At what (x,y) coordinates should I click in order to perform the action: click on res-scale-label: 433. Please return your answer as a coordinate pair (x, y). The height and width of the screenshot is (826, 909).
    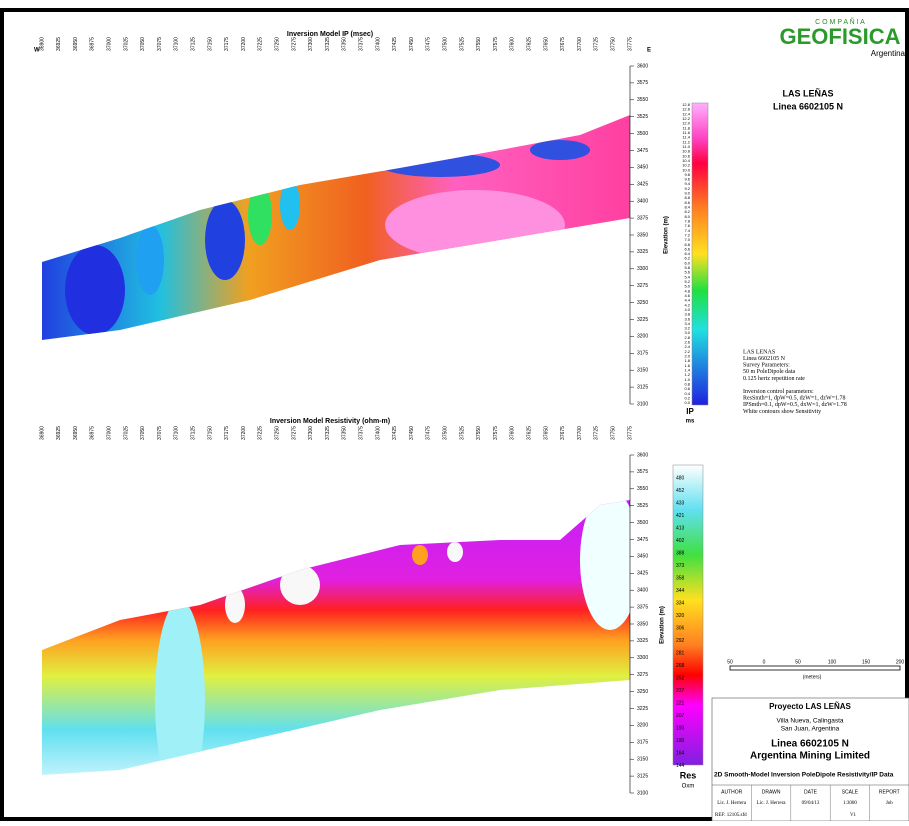
    Looking at the image, I should click on (680, 503).